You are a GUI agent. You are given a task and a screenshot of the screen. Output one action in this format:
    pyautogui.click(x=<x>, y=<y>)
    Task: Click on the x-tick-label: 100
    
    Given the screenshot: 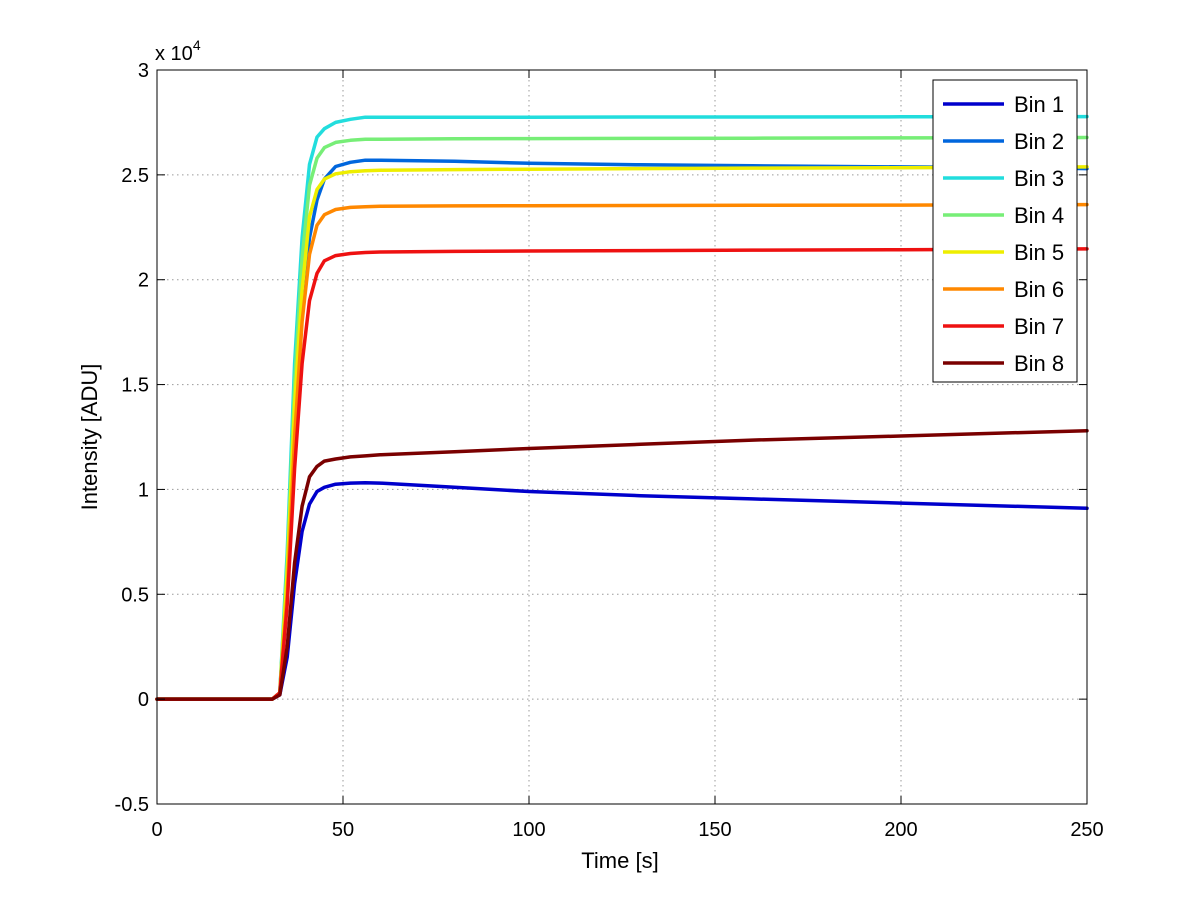 What is the action you would take?
    pyautogui.click(x=528, y=830)
    